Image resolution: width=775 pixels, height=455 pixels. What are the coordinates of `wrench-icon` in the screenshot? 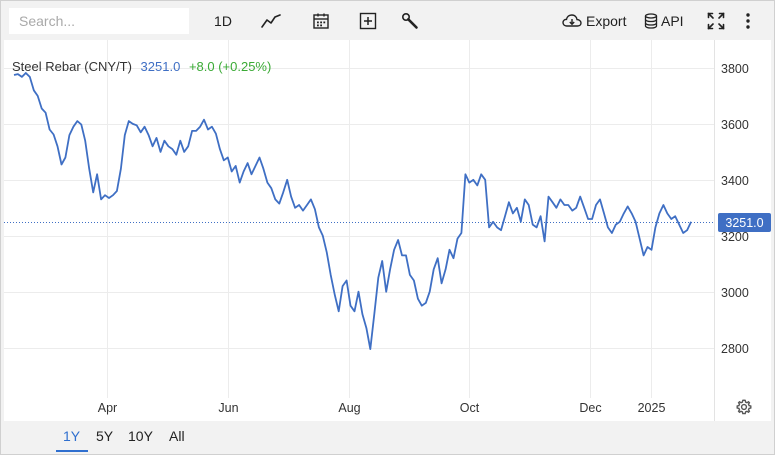 It's located at (409, 20).